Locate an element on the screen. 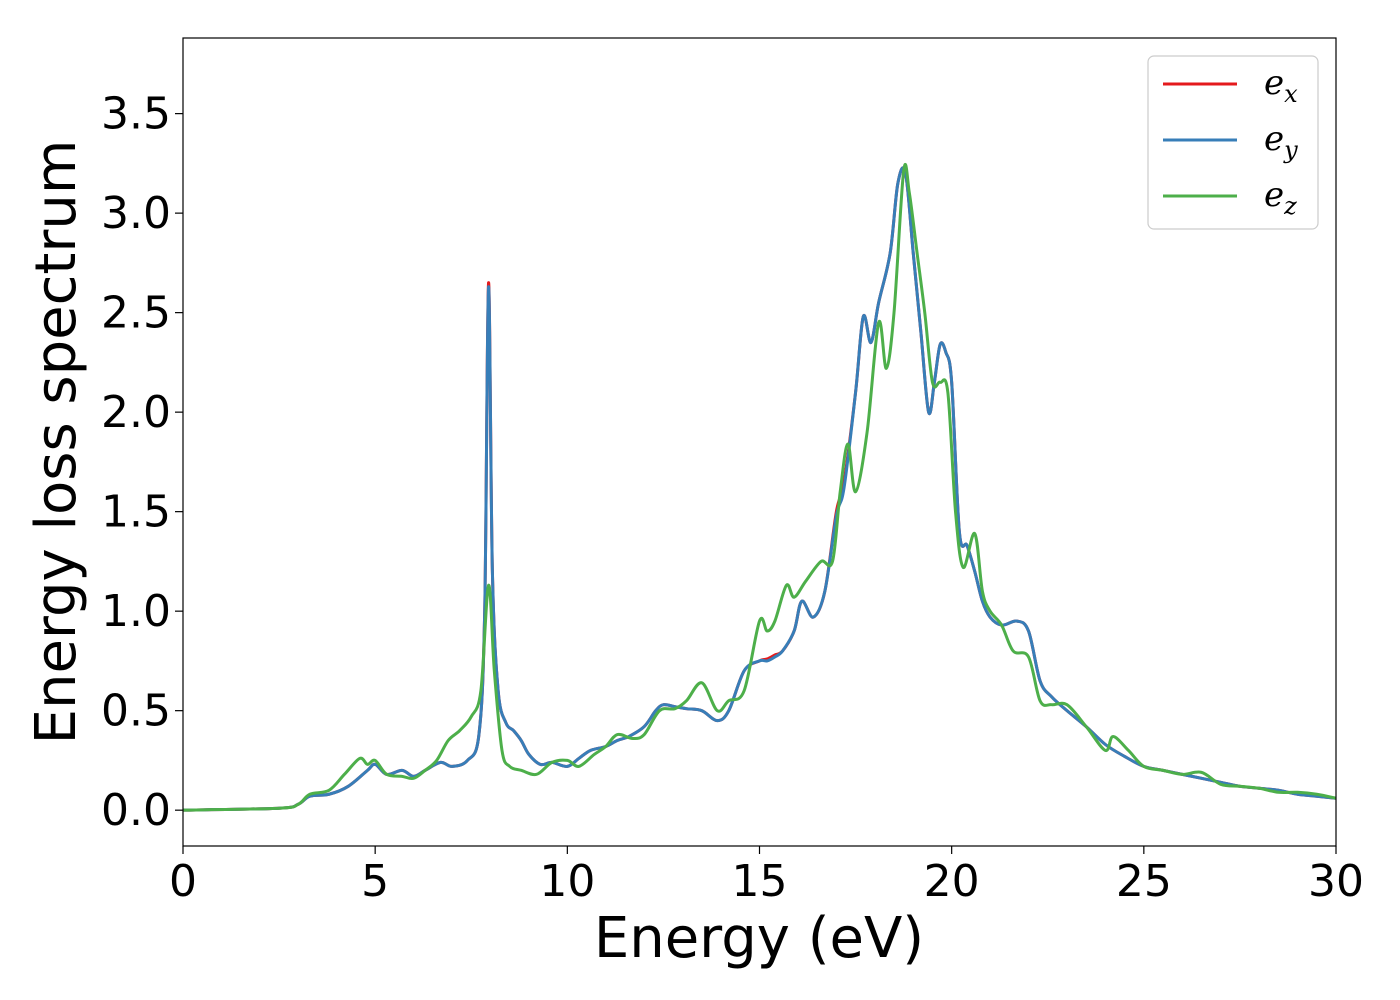  x-tick-label: 15 is located at coordinates (760, 881).